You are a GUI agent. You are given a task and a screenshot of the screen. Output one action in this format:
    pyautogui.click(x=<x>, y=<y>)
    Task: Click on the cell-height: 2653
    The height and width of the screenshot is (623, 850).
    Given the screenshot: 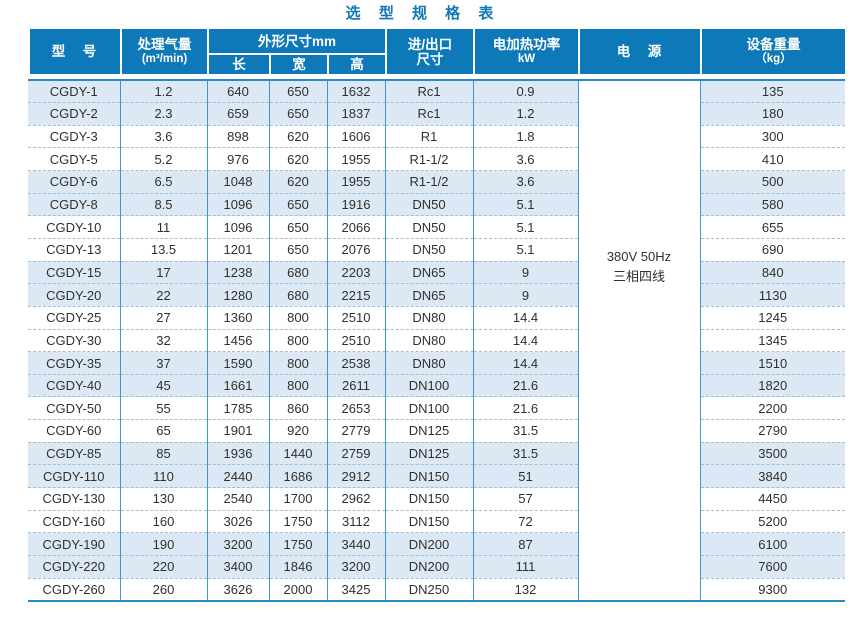 What is the action you would take?
    pyautogui.click(x=356, y=408)
    